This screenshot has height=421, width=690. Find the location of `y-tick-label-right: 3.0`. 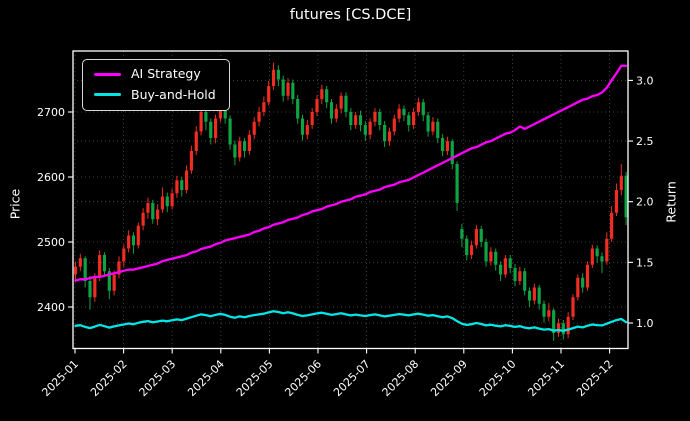

y-tick-label-right: 3.0 is located at coordinates (645, 80).